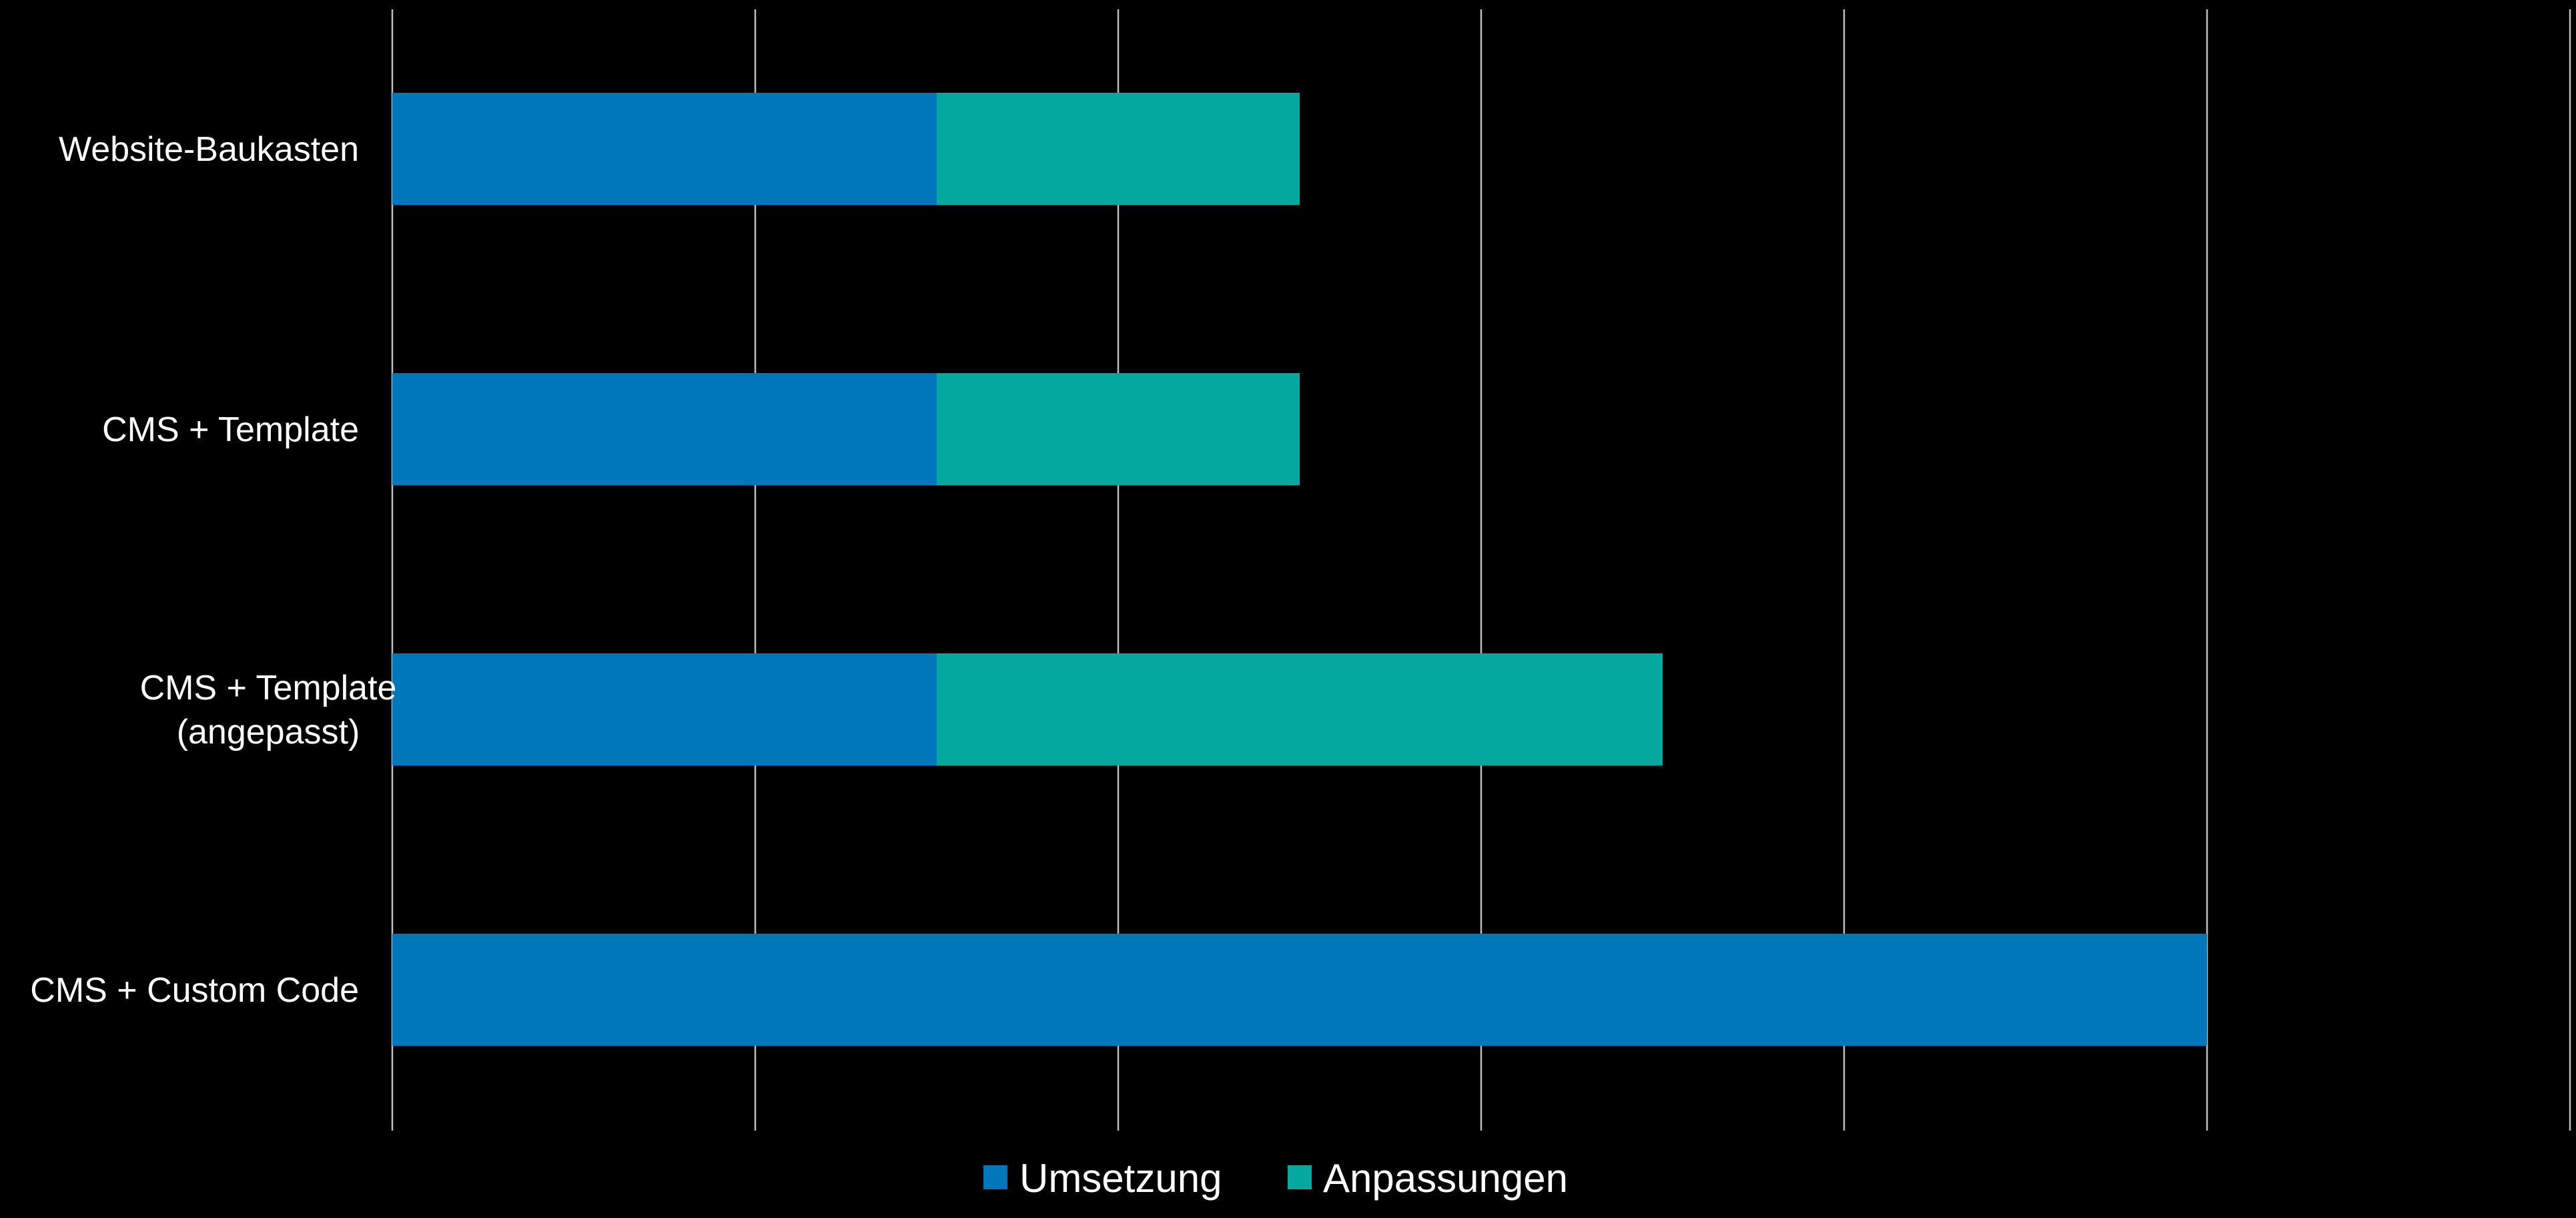 This screenshot has height=1218, width=2576. I want to click on category-label-line: CMS + Custom Code, so click(194, 990).